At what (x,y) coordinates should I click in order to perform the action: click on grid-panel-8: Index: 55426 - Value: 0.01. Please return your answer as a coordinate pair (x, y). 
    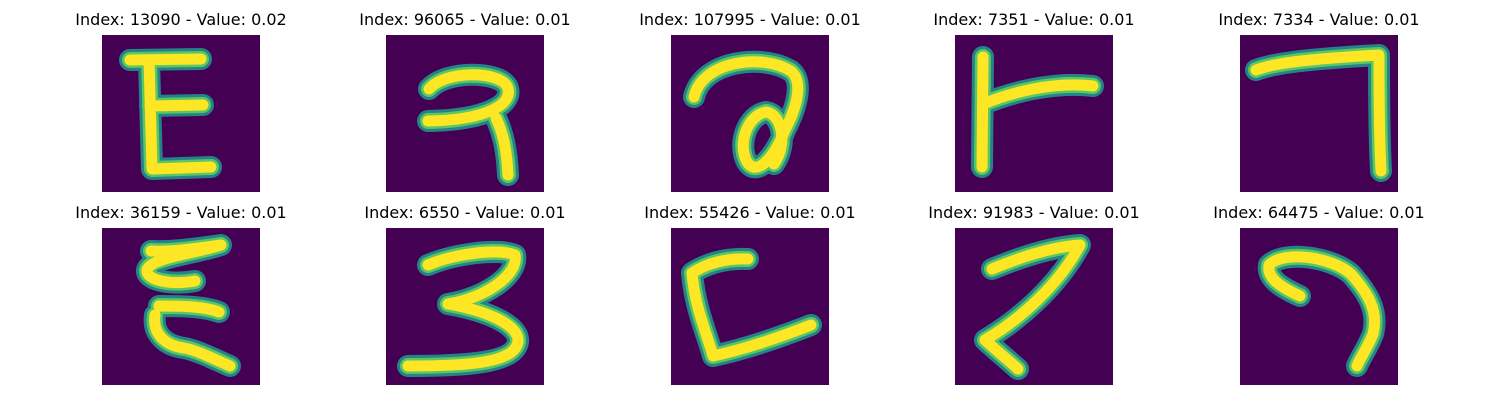
    Looking at the image, I should click on (750, 296).